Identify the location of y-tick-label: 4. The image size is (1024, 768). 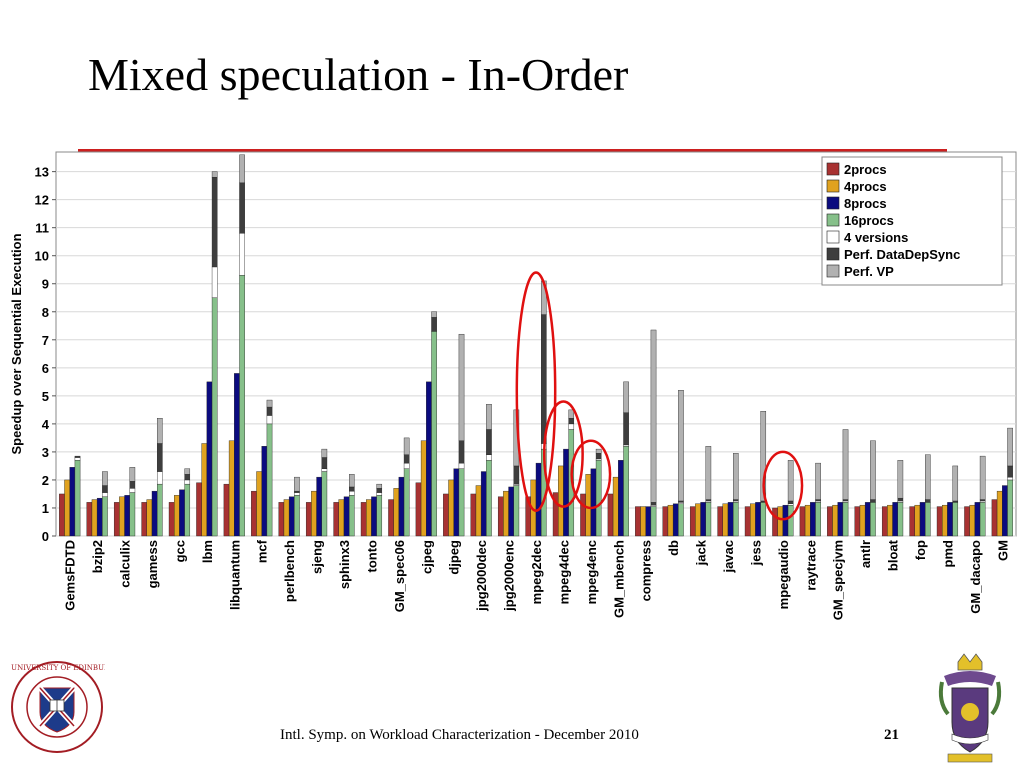
(46, 424).